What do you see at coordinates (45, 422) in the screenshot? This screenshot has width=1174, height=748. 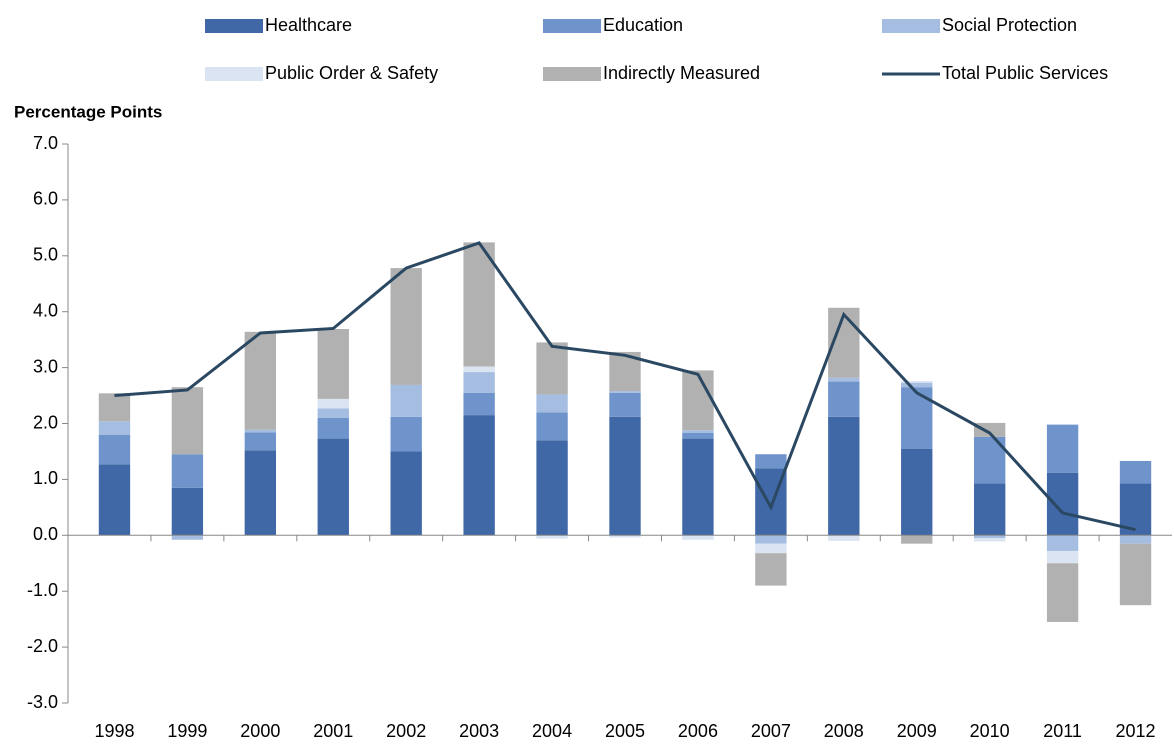 I see `y-tick-label: 2.0` at bounding box center [45, 422].